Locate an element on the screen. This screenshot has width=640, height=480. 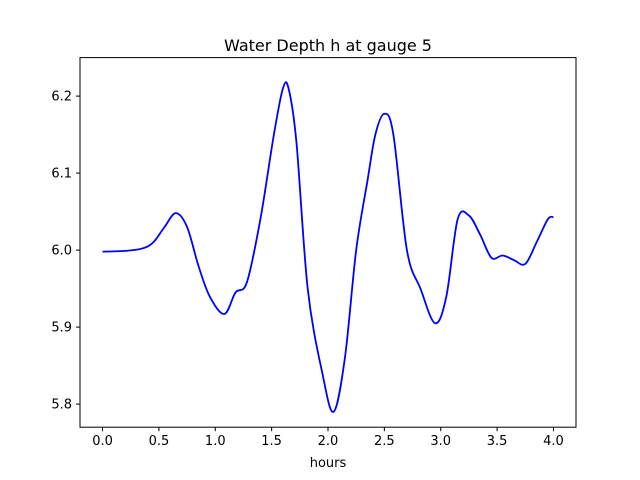
x-tick-label: 0.5 is located at coordinates (159, 441).